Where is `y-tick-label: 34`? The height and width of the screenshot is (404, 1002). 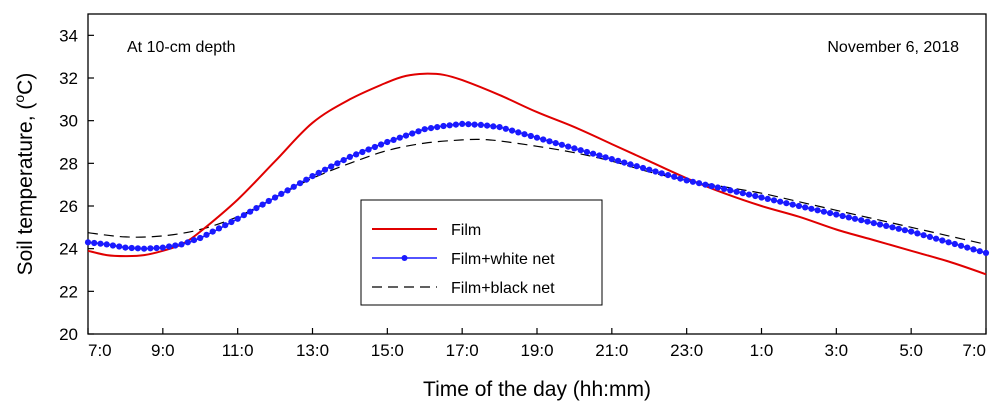
y-tick-label: 34 is located at coordinates (68, 35).